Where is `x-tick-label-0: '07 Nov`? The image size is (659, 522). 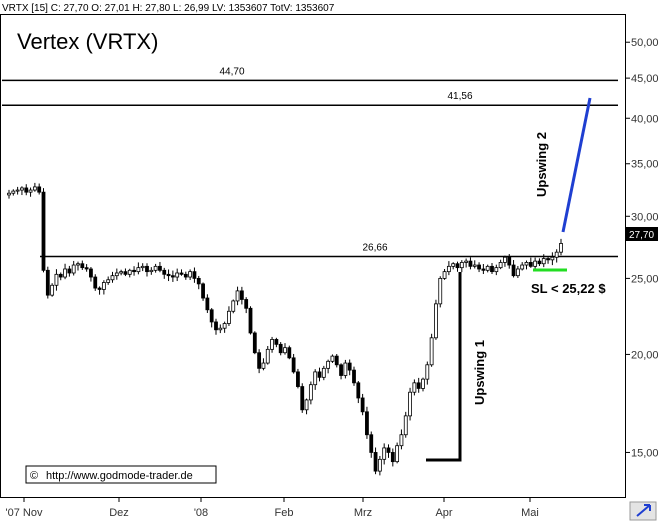
x-tick-label-0: '07 Nov is located at coordinates (24, 513).